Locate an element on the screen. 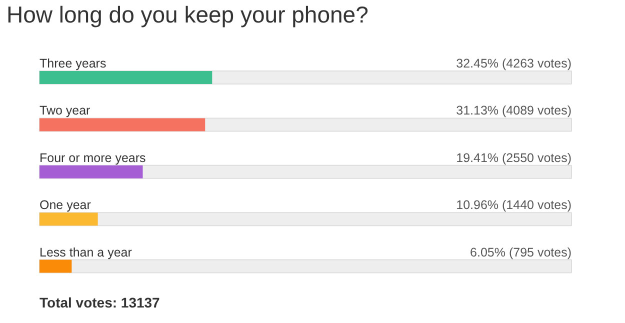 This screenshot has height=323, width=625. y-tick-label: Three years is located at coordinates (73, 63).